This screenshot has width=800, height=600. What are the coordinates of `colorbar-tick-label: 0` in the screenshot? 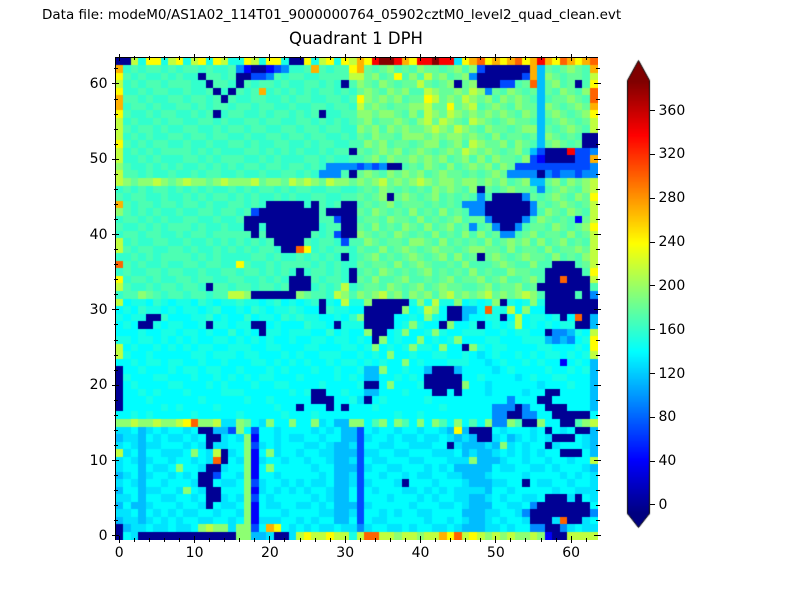 It's located at (663, 504).